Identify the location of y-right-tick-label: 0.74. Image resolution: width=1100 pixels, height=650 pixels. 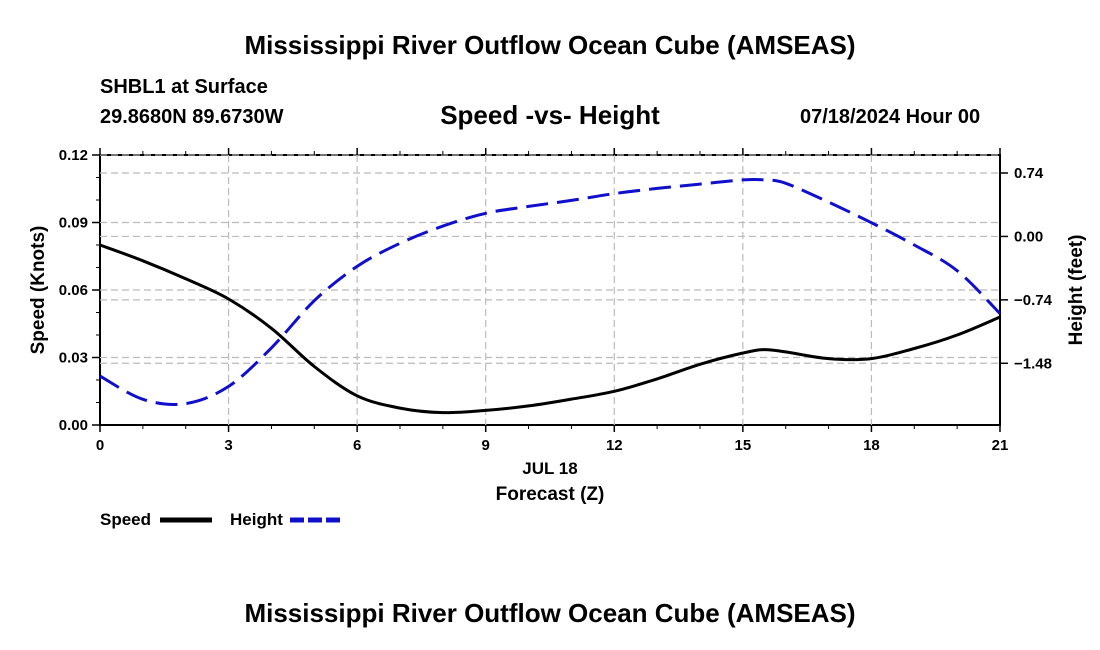
(1029, 173).